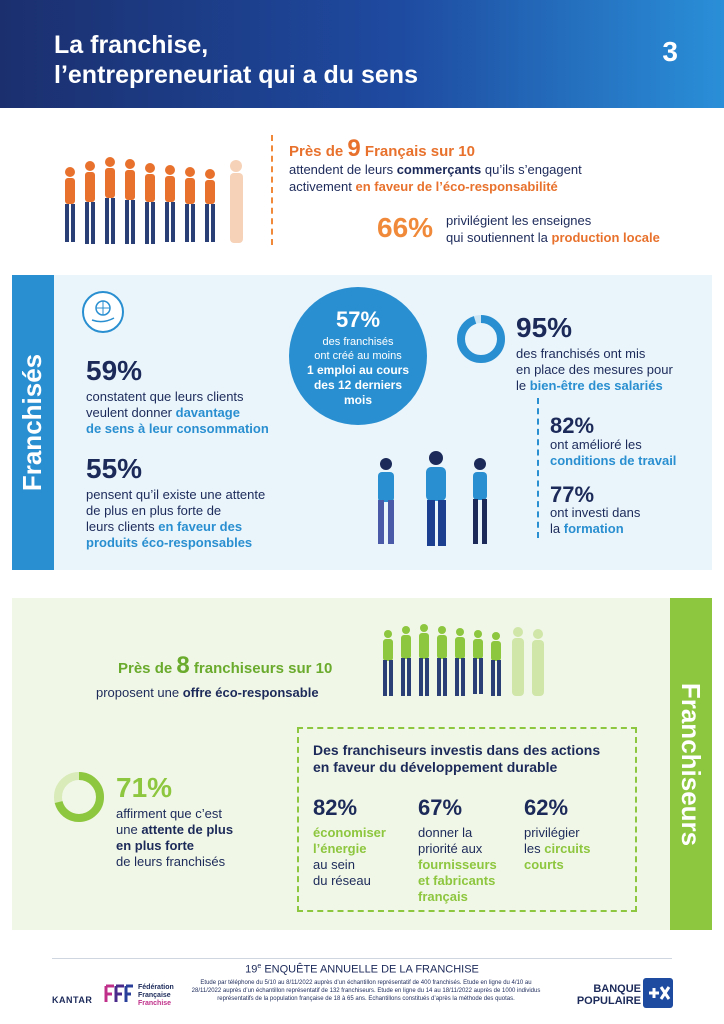  I want to click on action-col-circuits: 62% privilégier les circuits courts, so click(557, 834).